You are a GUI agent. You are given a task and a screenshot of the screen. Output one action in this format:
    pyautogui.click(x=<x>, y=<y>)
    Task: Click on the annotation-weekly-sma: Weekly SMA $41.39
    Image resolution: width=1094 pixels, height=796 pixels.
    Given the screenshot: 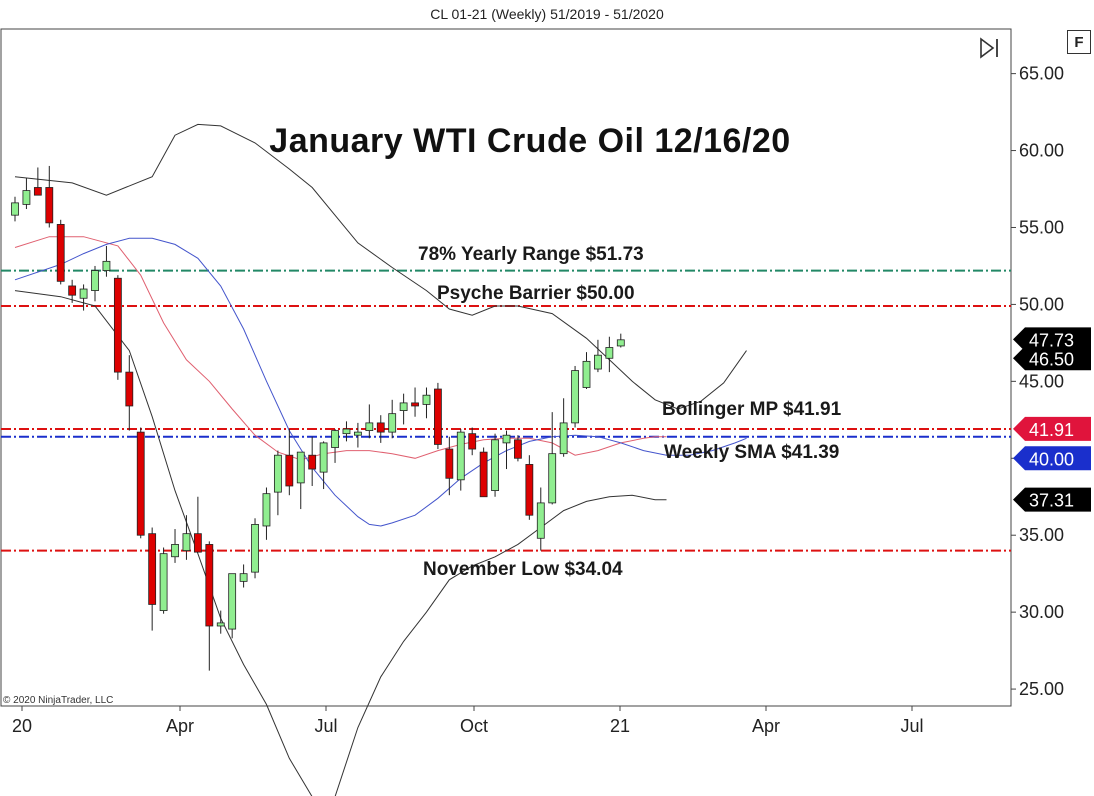 What is the action you would take?
    pyautogui.click(x=752, y=452)
    